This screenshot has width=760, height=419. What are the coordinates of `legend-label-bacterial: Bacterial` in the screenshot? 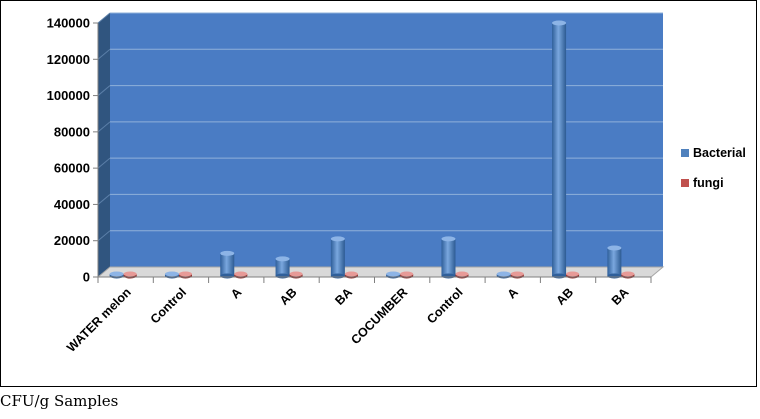 It's located at (719, 153).